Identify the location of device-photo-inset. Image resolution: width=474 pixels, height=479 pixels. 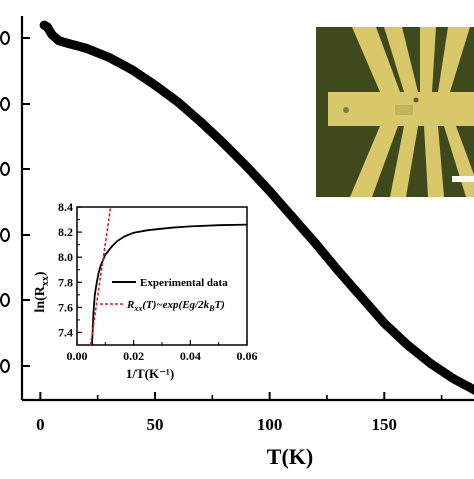
(395, 112).